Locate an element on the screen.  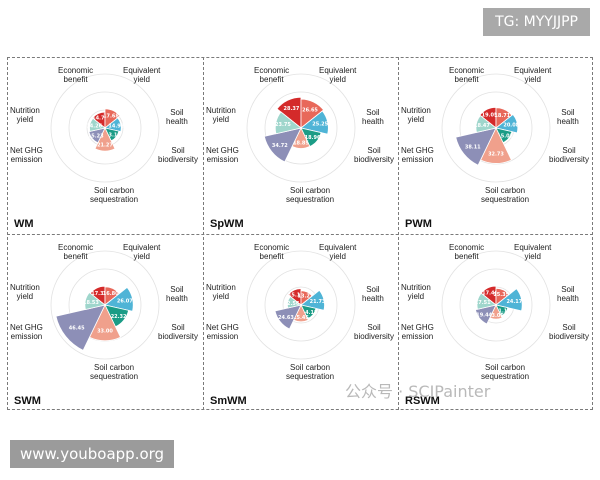
panel-title: SmWM is located at coordinates (228, 401).